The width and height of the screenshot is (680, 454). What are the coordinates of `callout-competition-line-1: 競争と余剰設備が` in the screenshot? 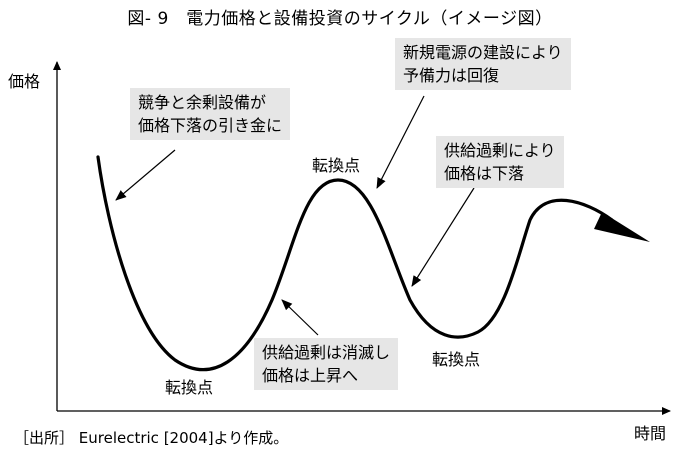 It's located at (202, 102).